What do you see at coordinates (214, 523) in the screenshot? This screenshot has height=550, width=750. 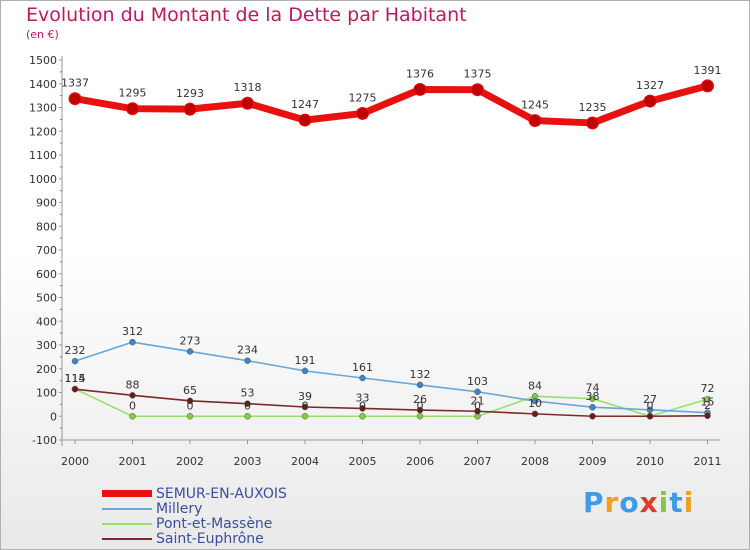 I see `legend-label: Pont-et-Massène` at bounding box center [214, 523].